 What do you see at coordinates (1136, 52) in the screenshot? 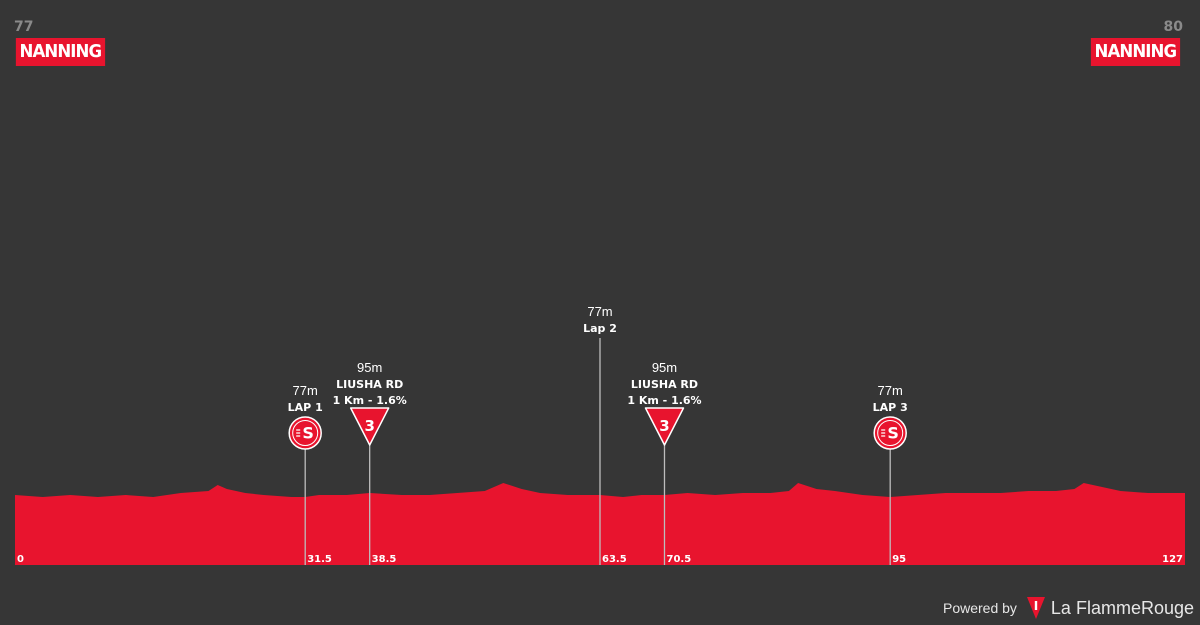
I see `finish-place-label: NANNING` at bounding box center [1136, 52].